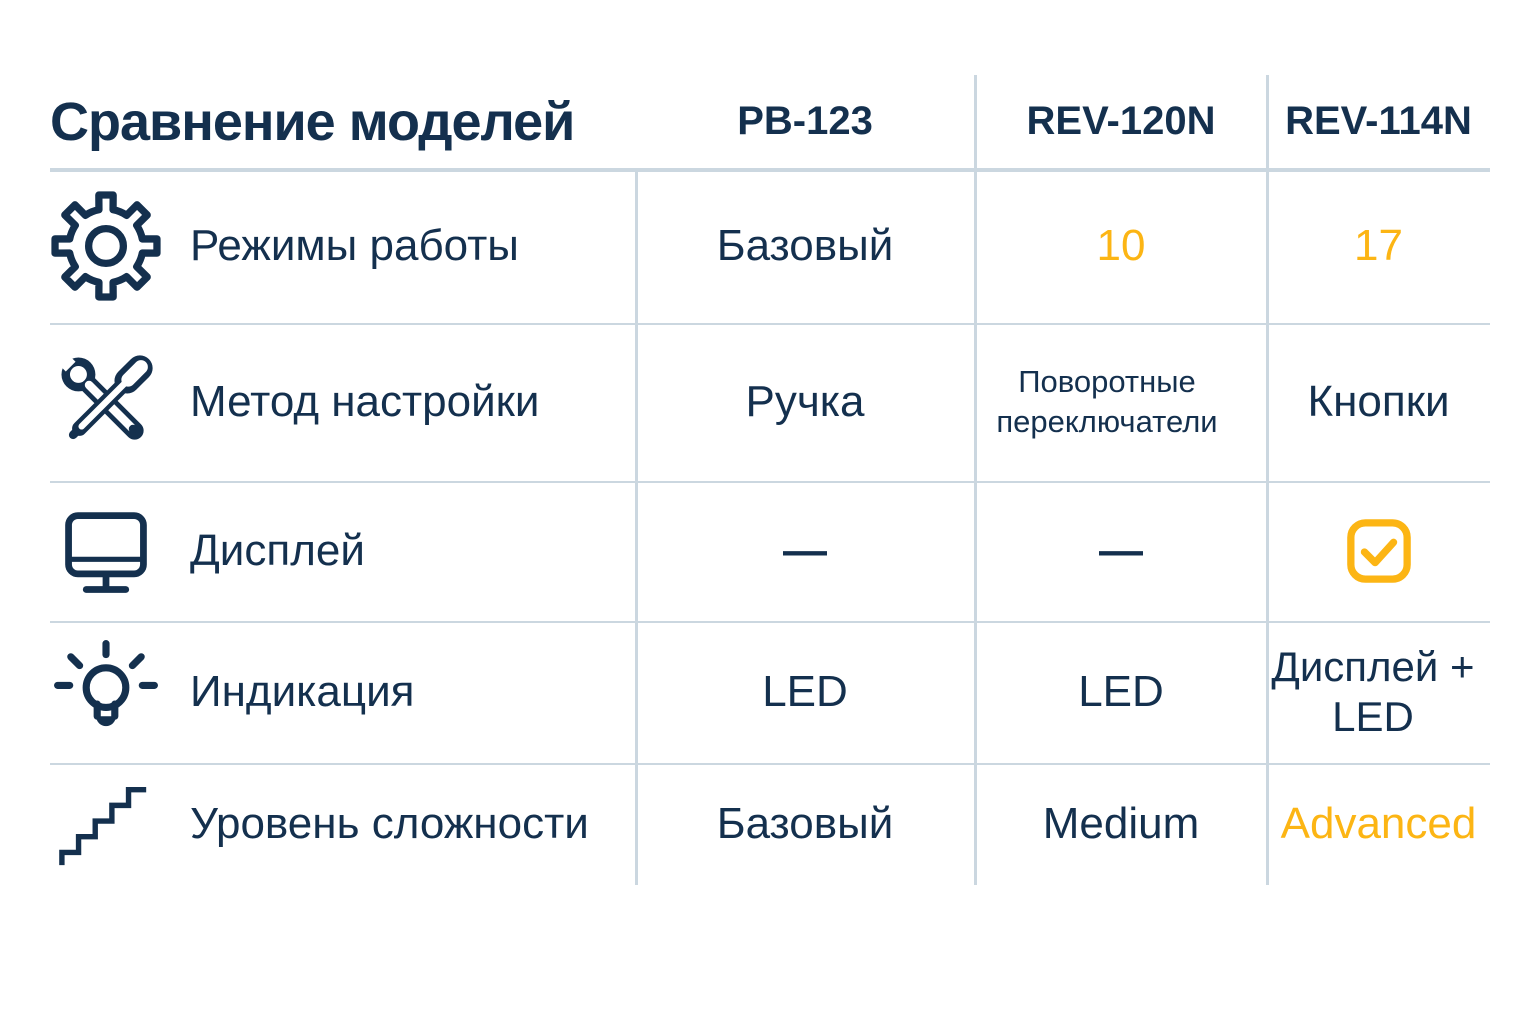  I want to click on value-modes-rev120n: 10, so click(1121, 245).